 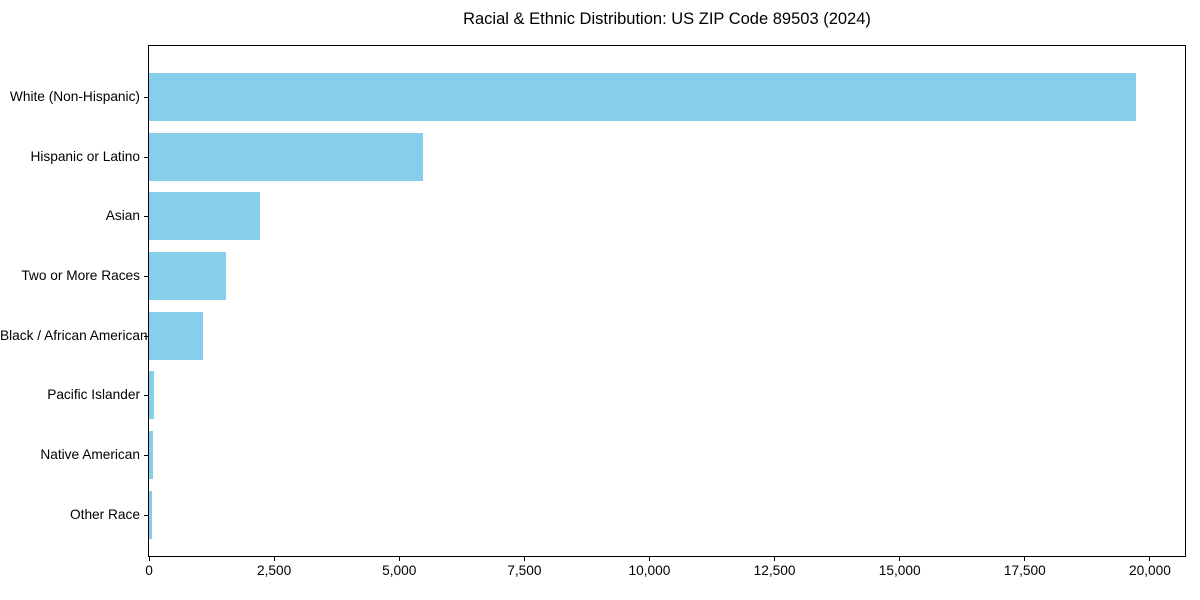 What do you see at coordinates (149, 570) in the screenshot?
I see `x-tick-label: 0` at bounding box center [149, 570].